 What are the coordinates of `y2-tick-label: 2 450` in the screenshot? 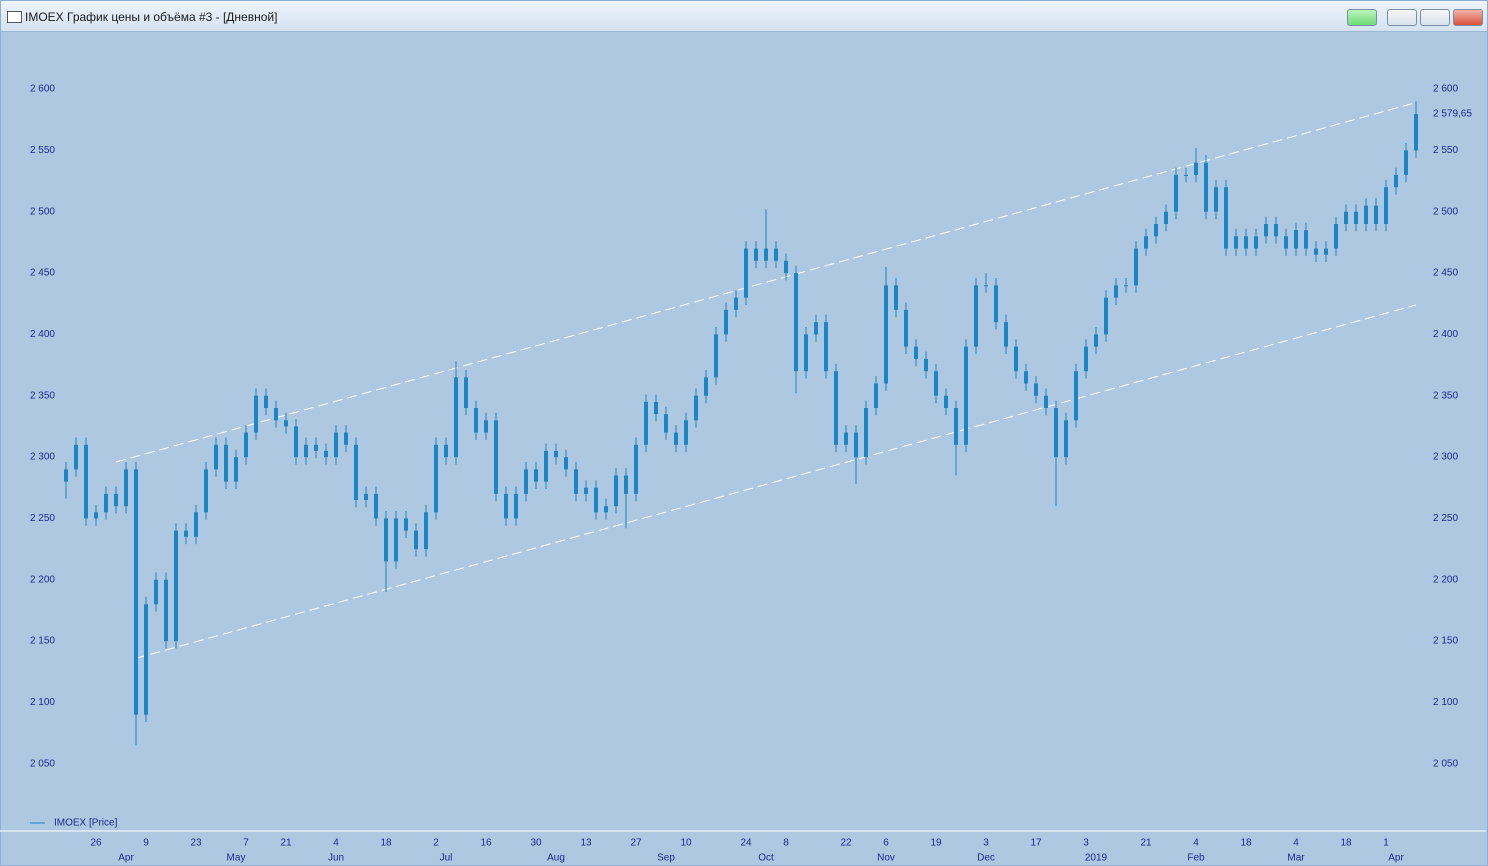 It's located at (1445, 273).